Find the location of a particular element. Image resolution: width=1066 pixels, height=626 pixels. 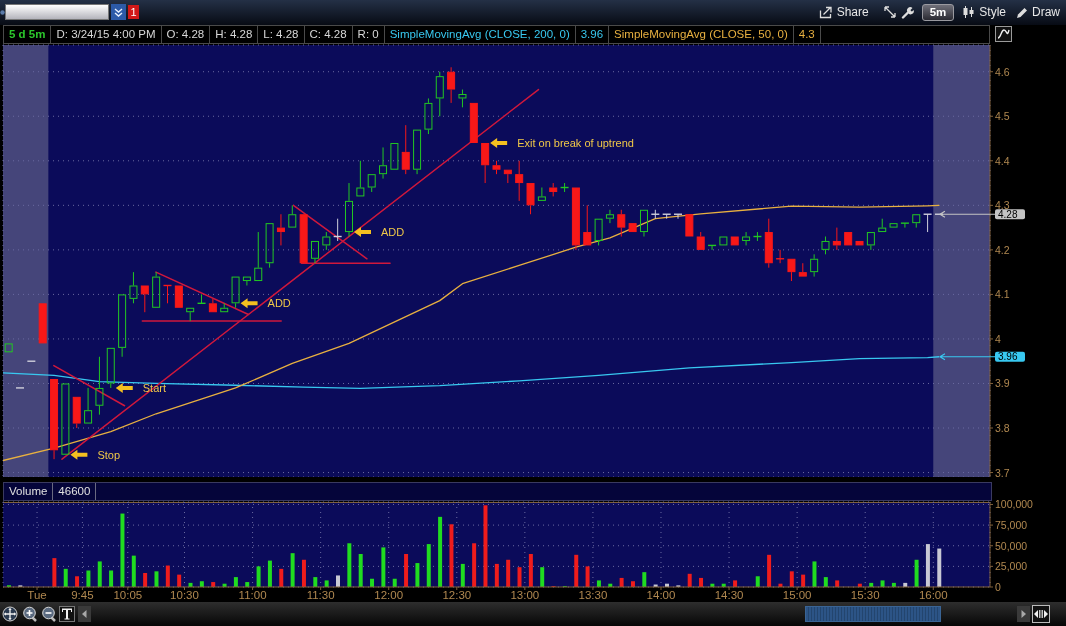

y-tick-label: 25,000 is located at coordinates (1011, 566).